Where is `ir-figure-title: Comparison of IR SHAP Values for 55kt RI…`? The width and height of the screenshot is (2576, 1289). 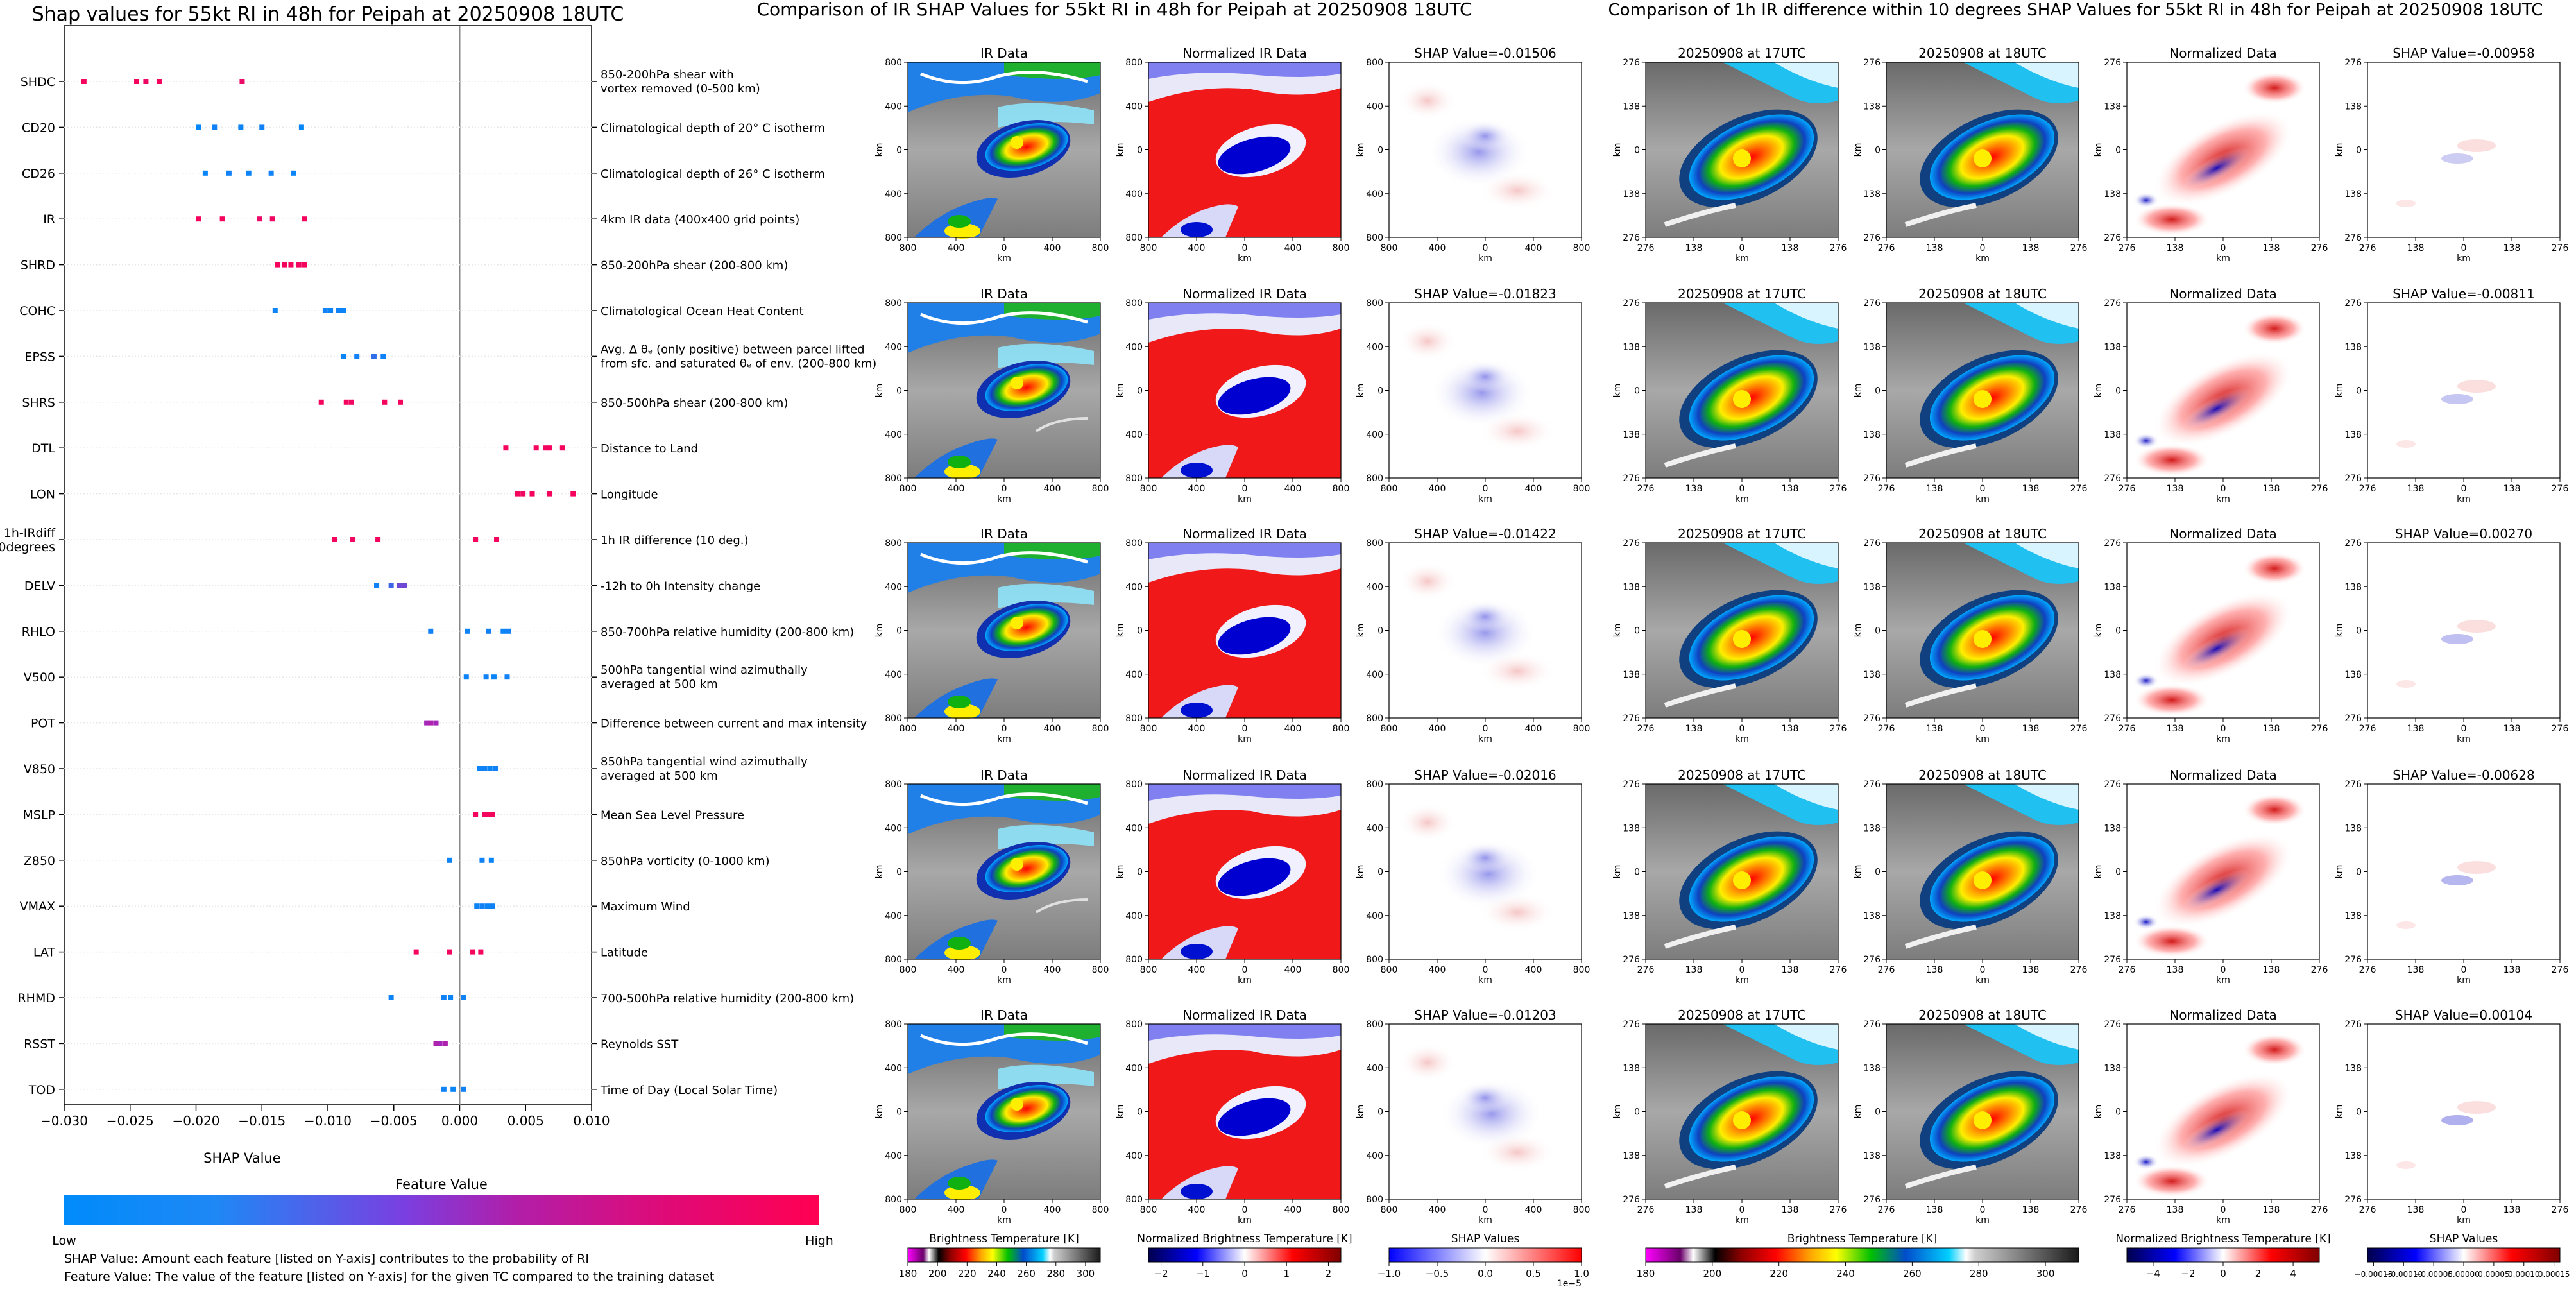
ir-figure-title: Comparison of IR SHAP Values for 55kt RI… is located at coordinates (1114, 10).